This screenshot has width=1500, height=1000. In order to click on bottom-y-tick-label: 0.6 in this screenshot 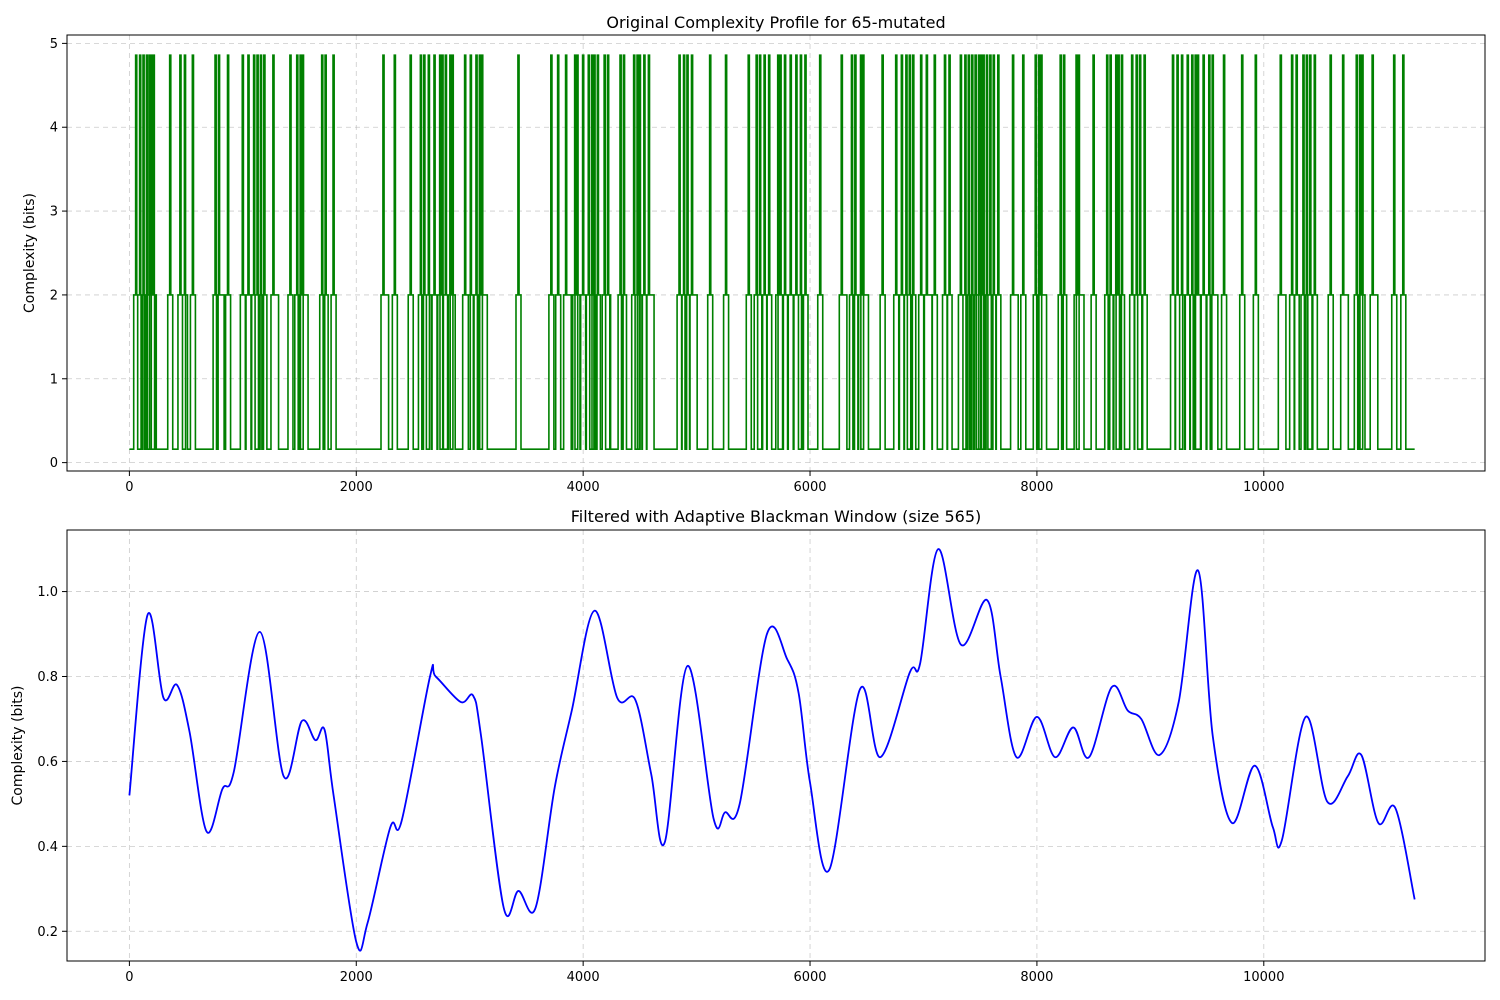, I will do `click(47, 762)`.